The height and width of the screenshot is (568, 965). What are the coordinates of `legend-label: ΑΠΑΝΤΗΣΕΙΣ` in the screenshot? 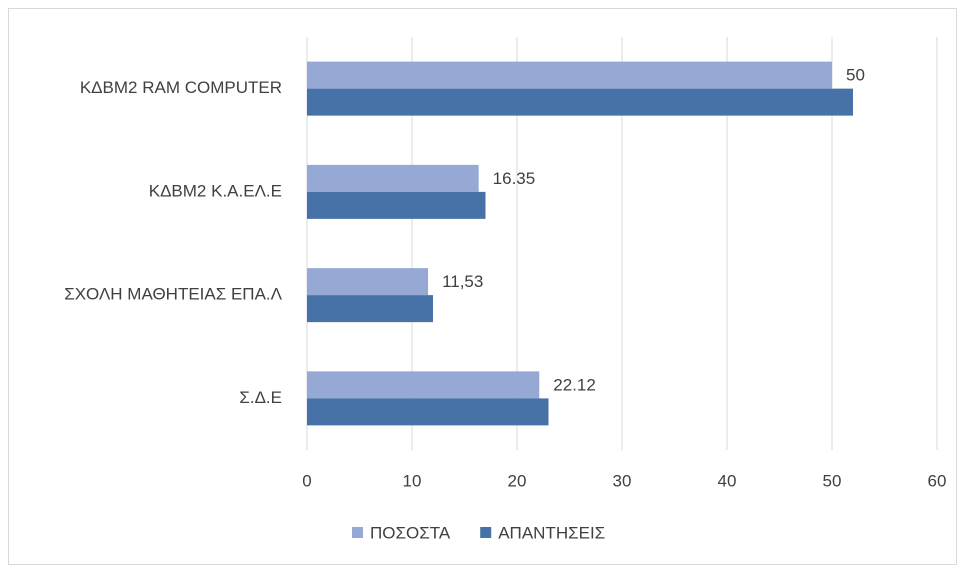 It's located at (551, 532).